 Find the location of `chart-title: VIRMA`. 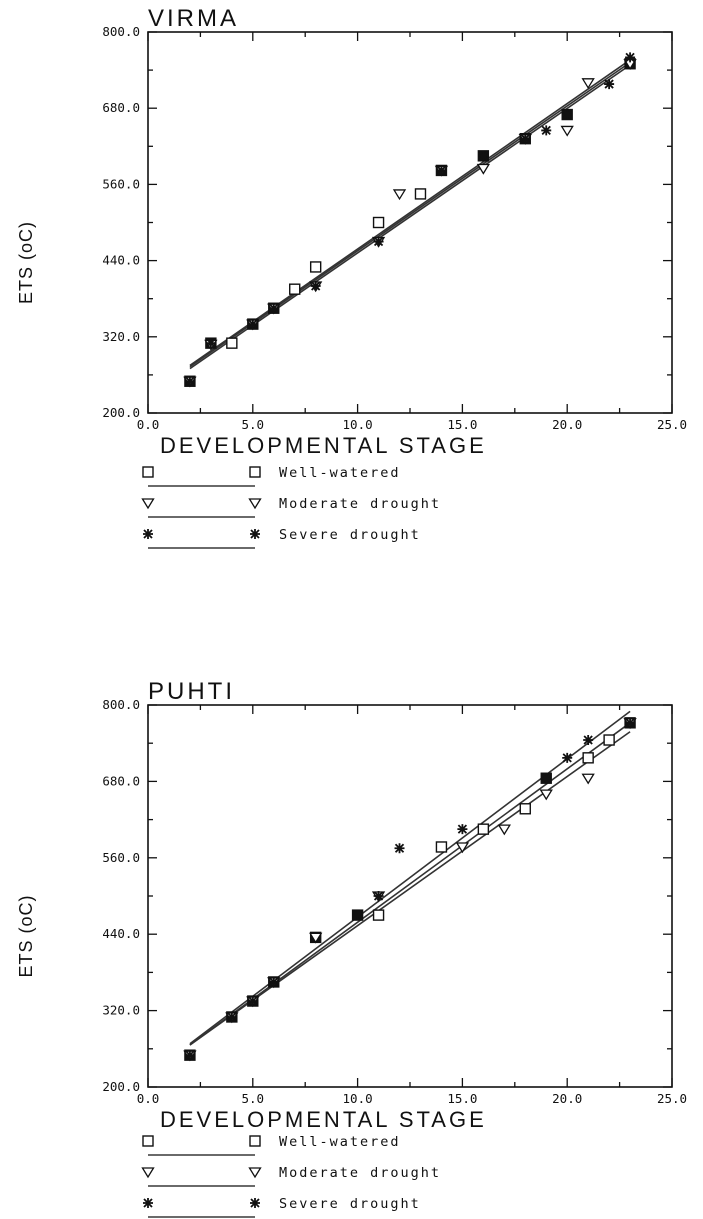

chart-title: VIRMA is located at coordinates (193, 18).